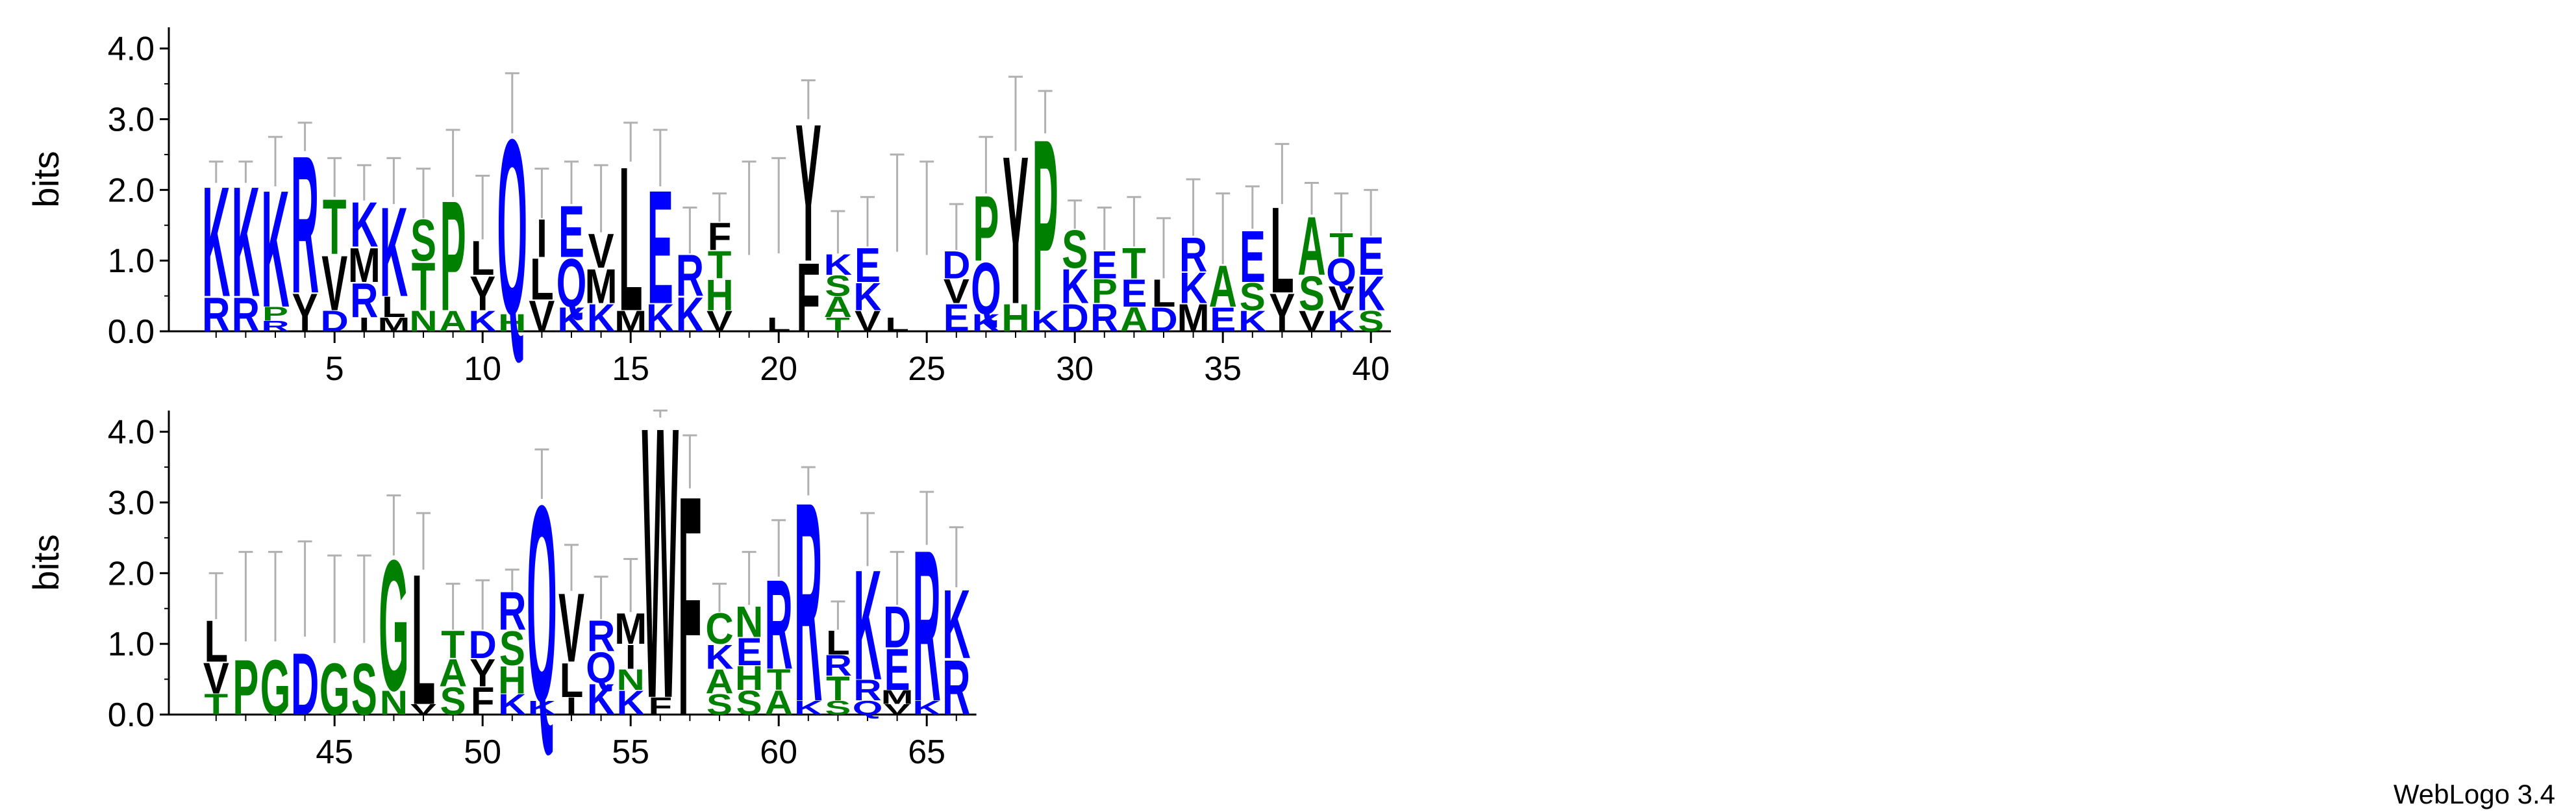 This screenshot has width=2576, height=812. Describe the element at coordinates (601, 650) in the screenshot. I see `logo-column: KQR` at that location.